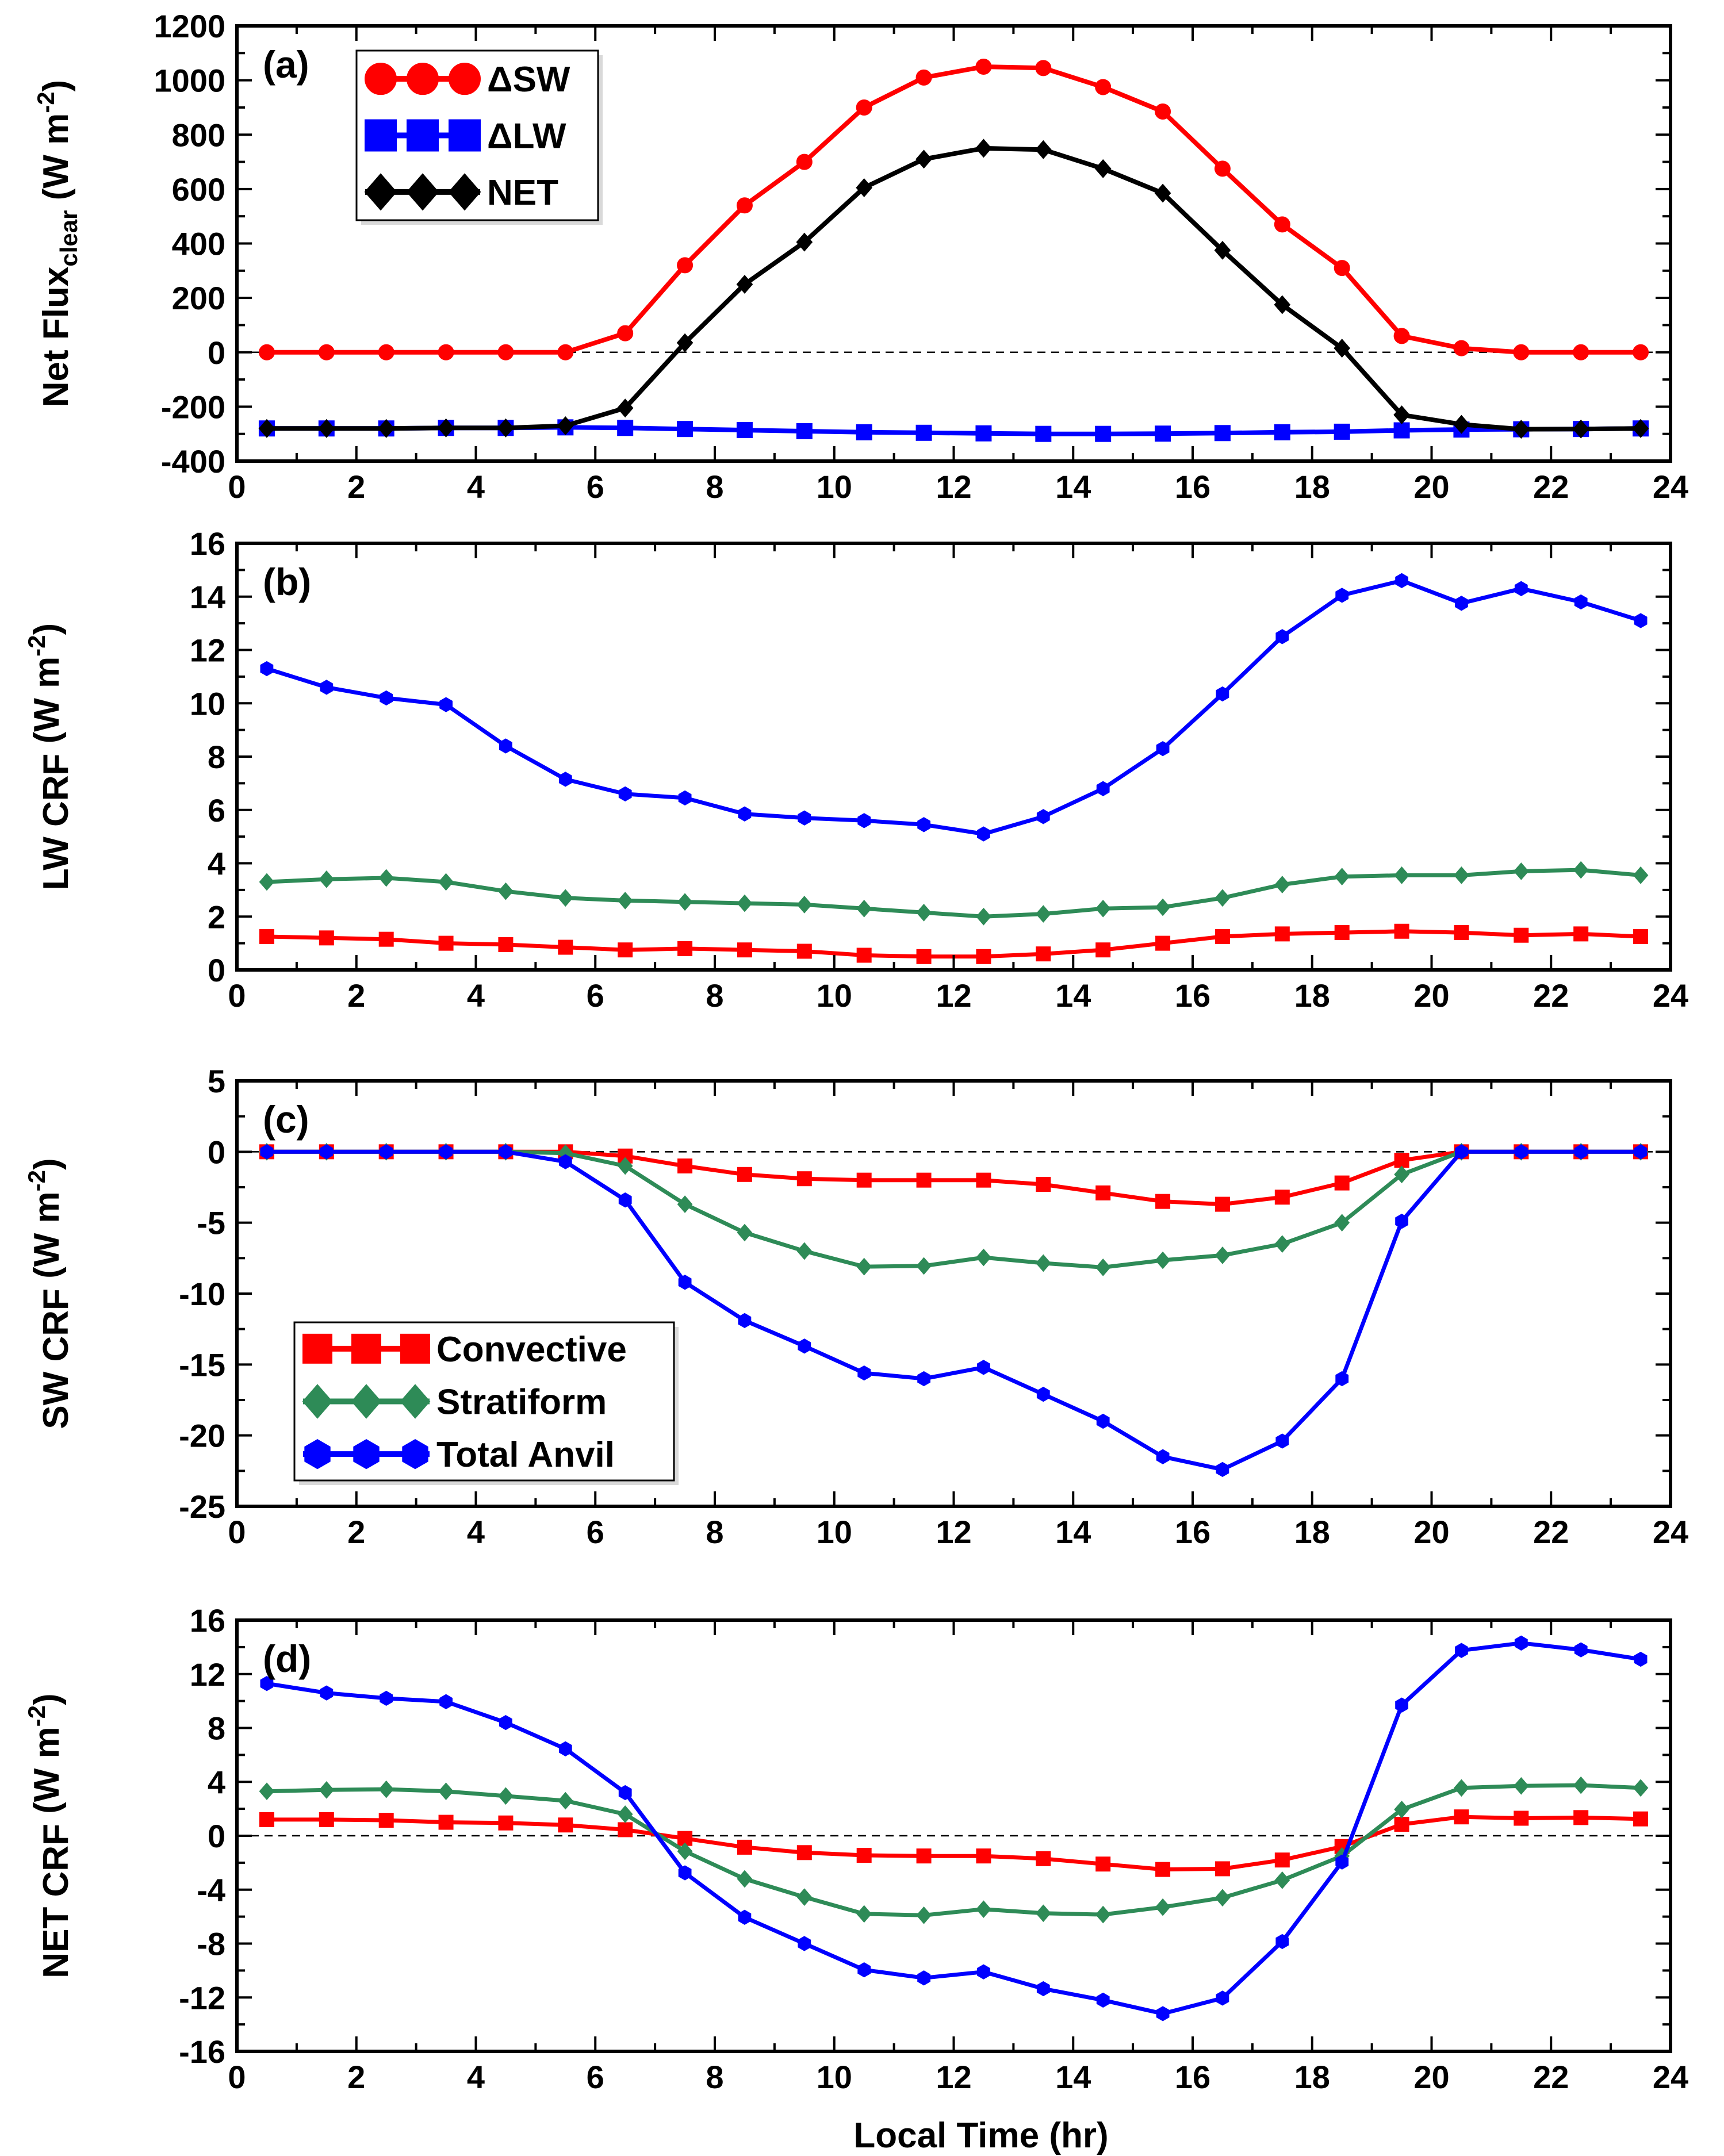 The image size is (1724, 2156). I want to click on y-tick-label: -16, so click(202, 2052).